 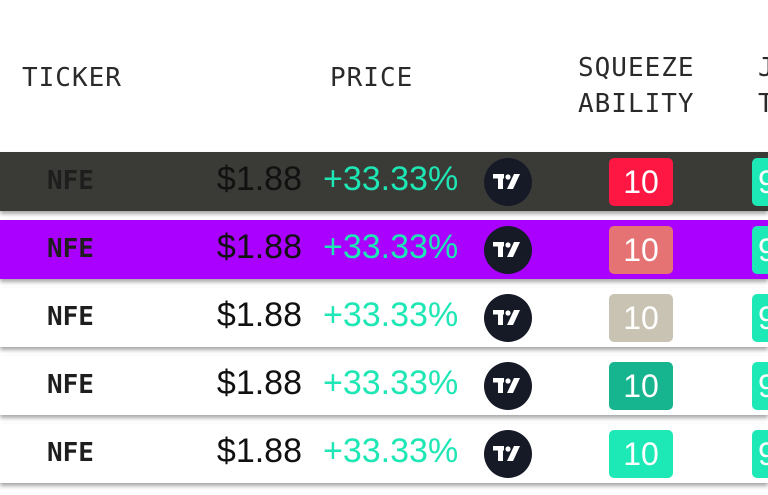 I want to click on column-header-ticker: TICKER, so click(x=72, y=78).